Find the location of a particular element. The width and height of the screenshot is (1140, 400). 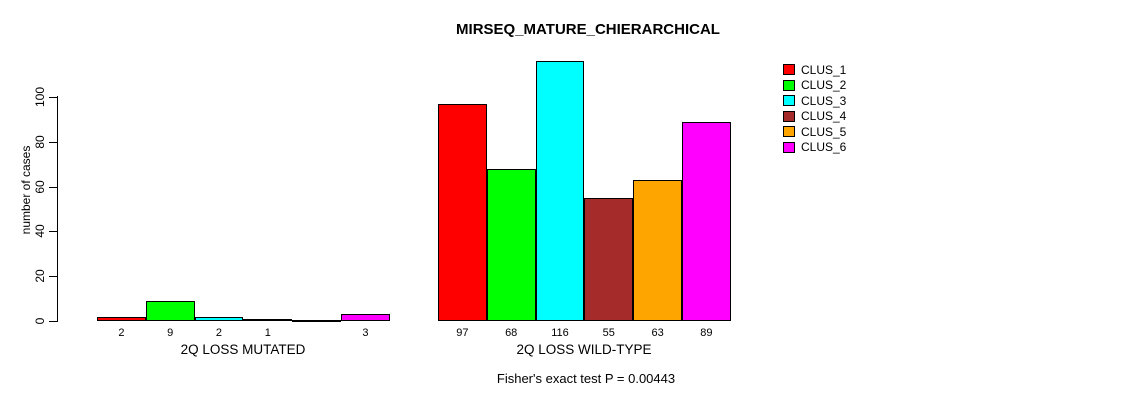

legend-item-clus_3: CLUS_3 is located at coordinates (814, 101).